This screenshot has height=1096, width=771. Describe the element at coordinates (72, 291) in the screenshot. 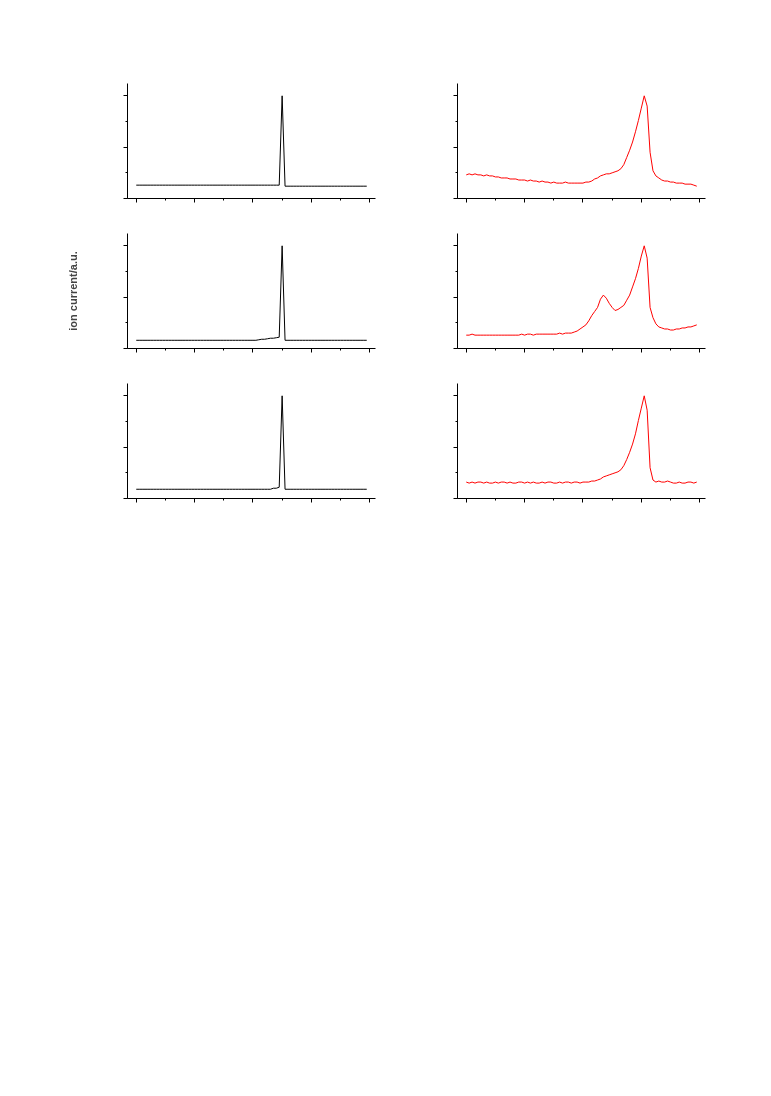

I see `y-axis-title: ion current/a.u.` at that location.